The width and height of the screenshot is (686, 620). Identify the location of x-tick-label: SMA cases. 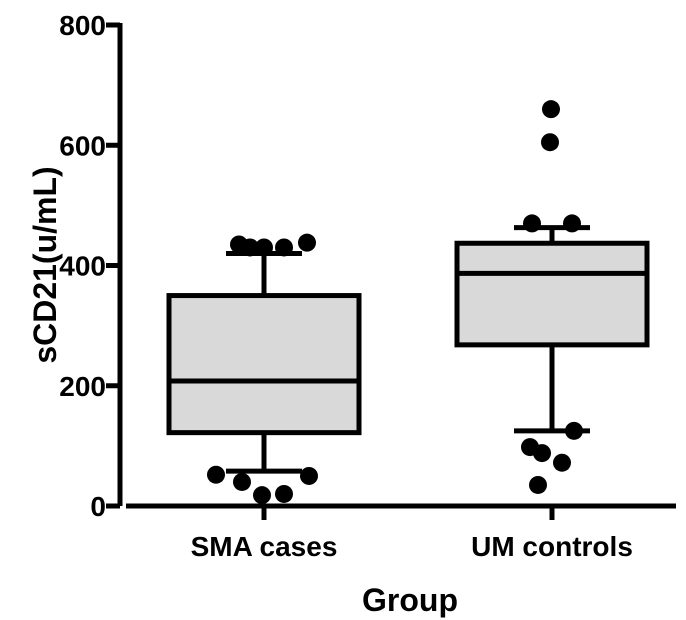
(264, 546).